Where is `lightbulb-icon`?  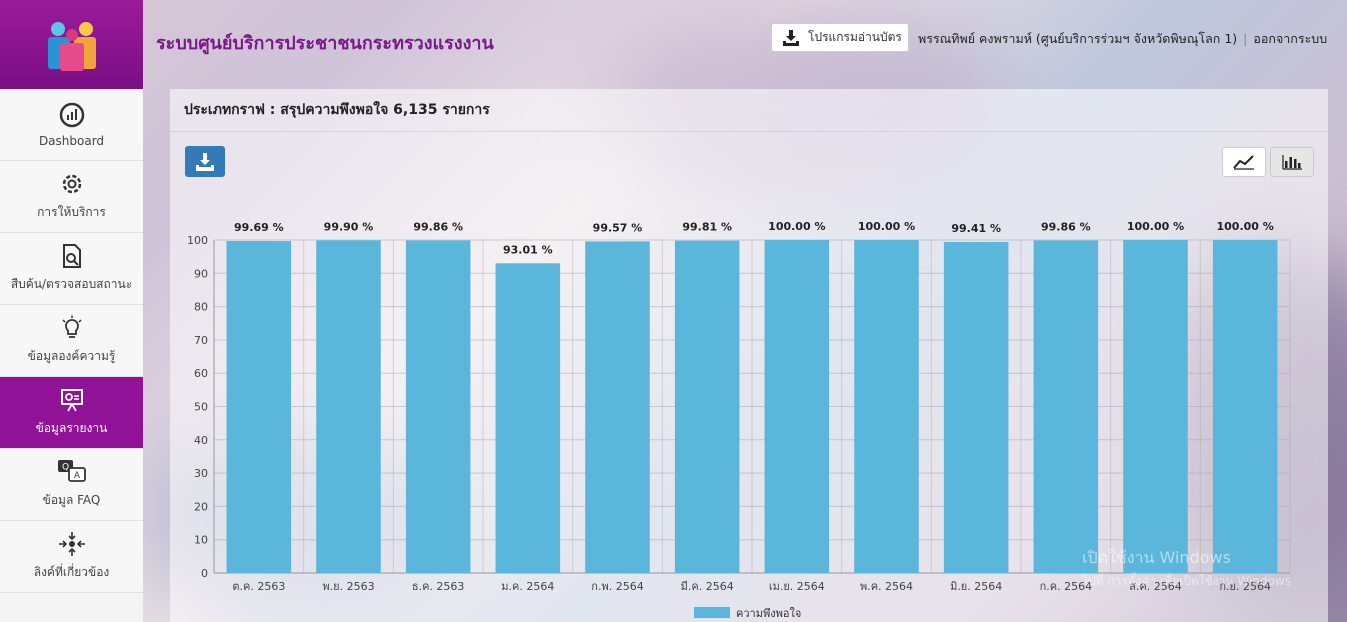
lightbulb-icon is located at coordinates (71, 326).